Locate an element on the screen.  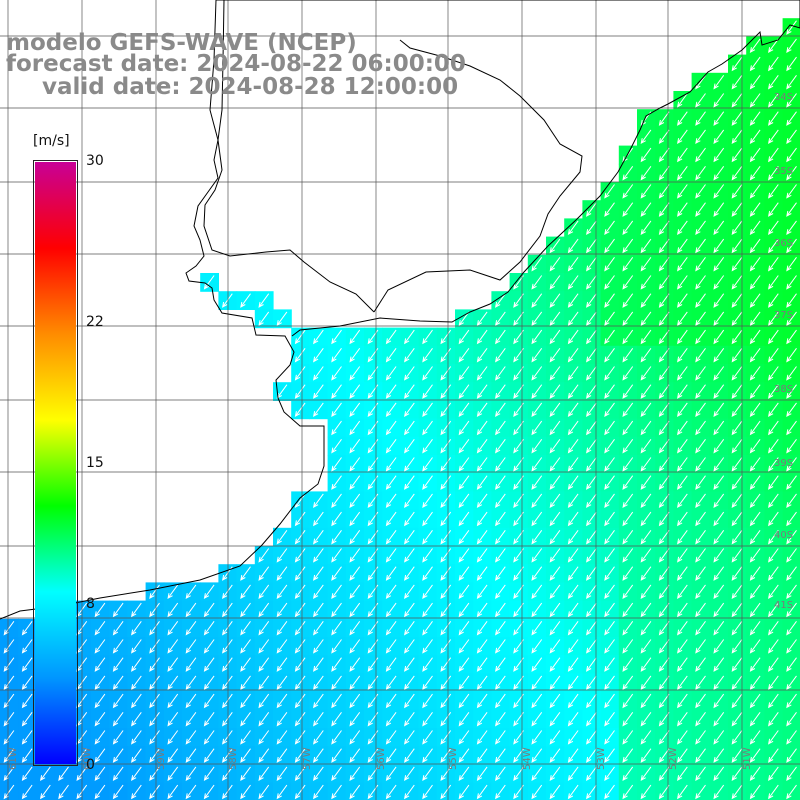
longitude-label: 61W is located at coordinates (13, 758).